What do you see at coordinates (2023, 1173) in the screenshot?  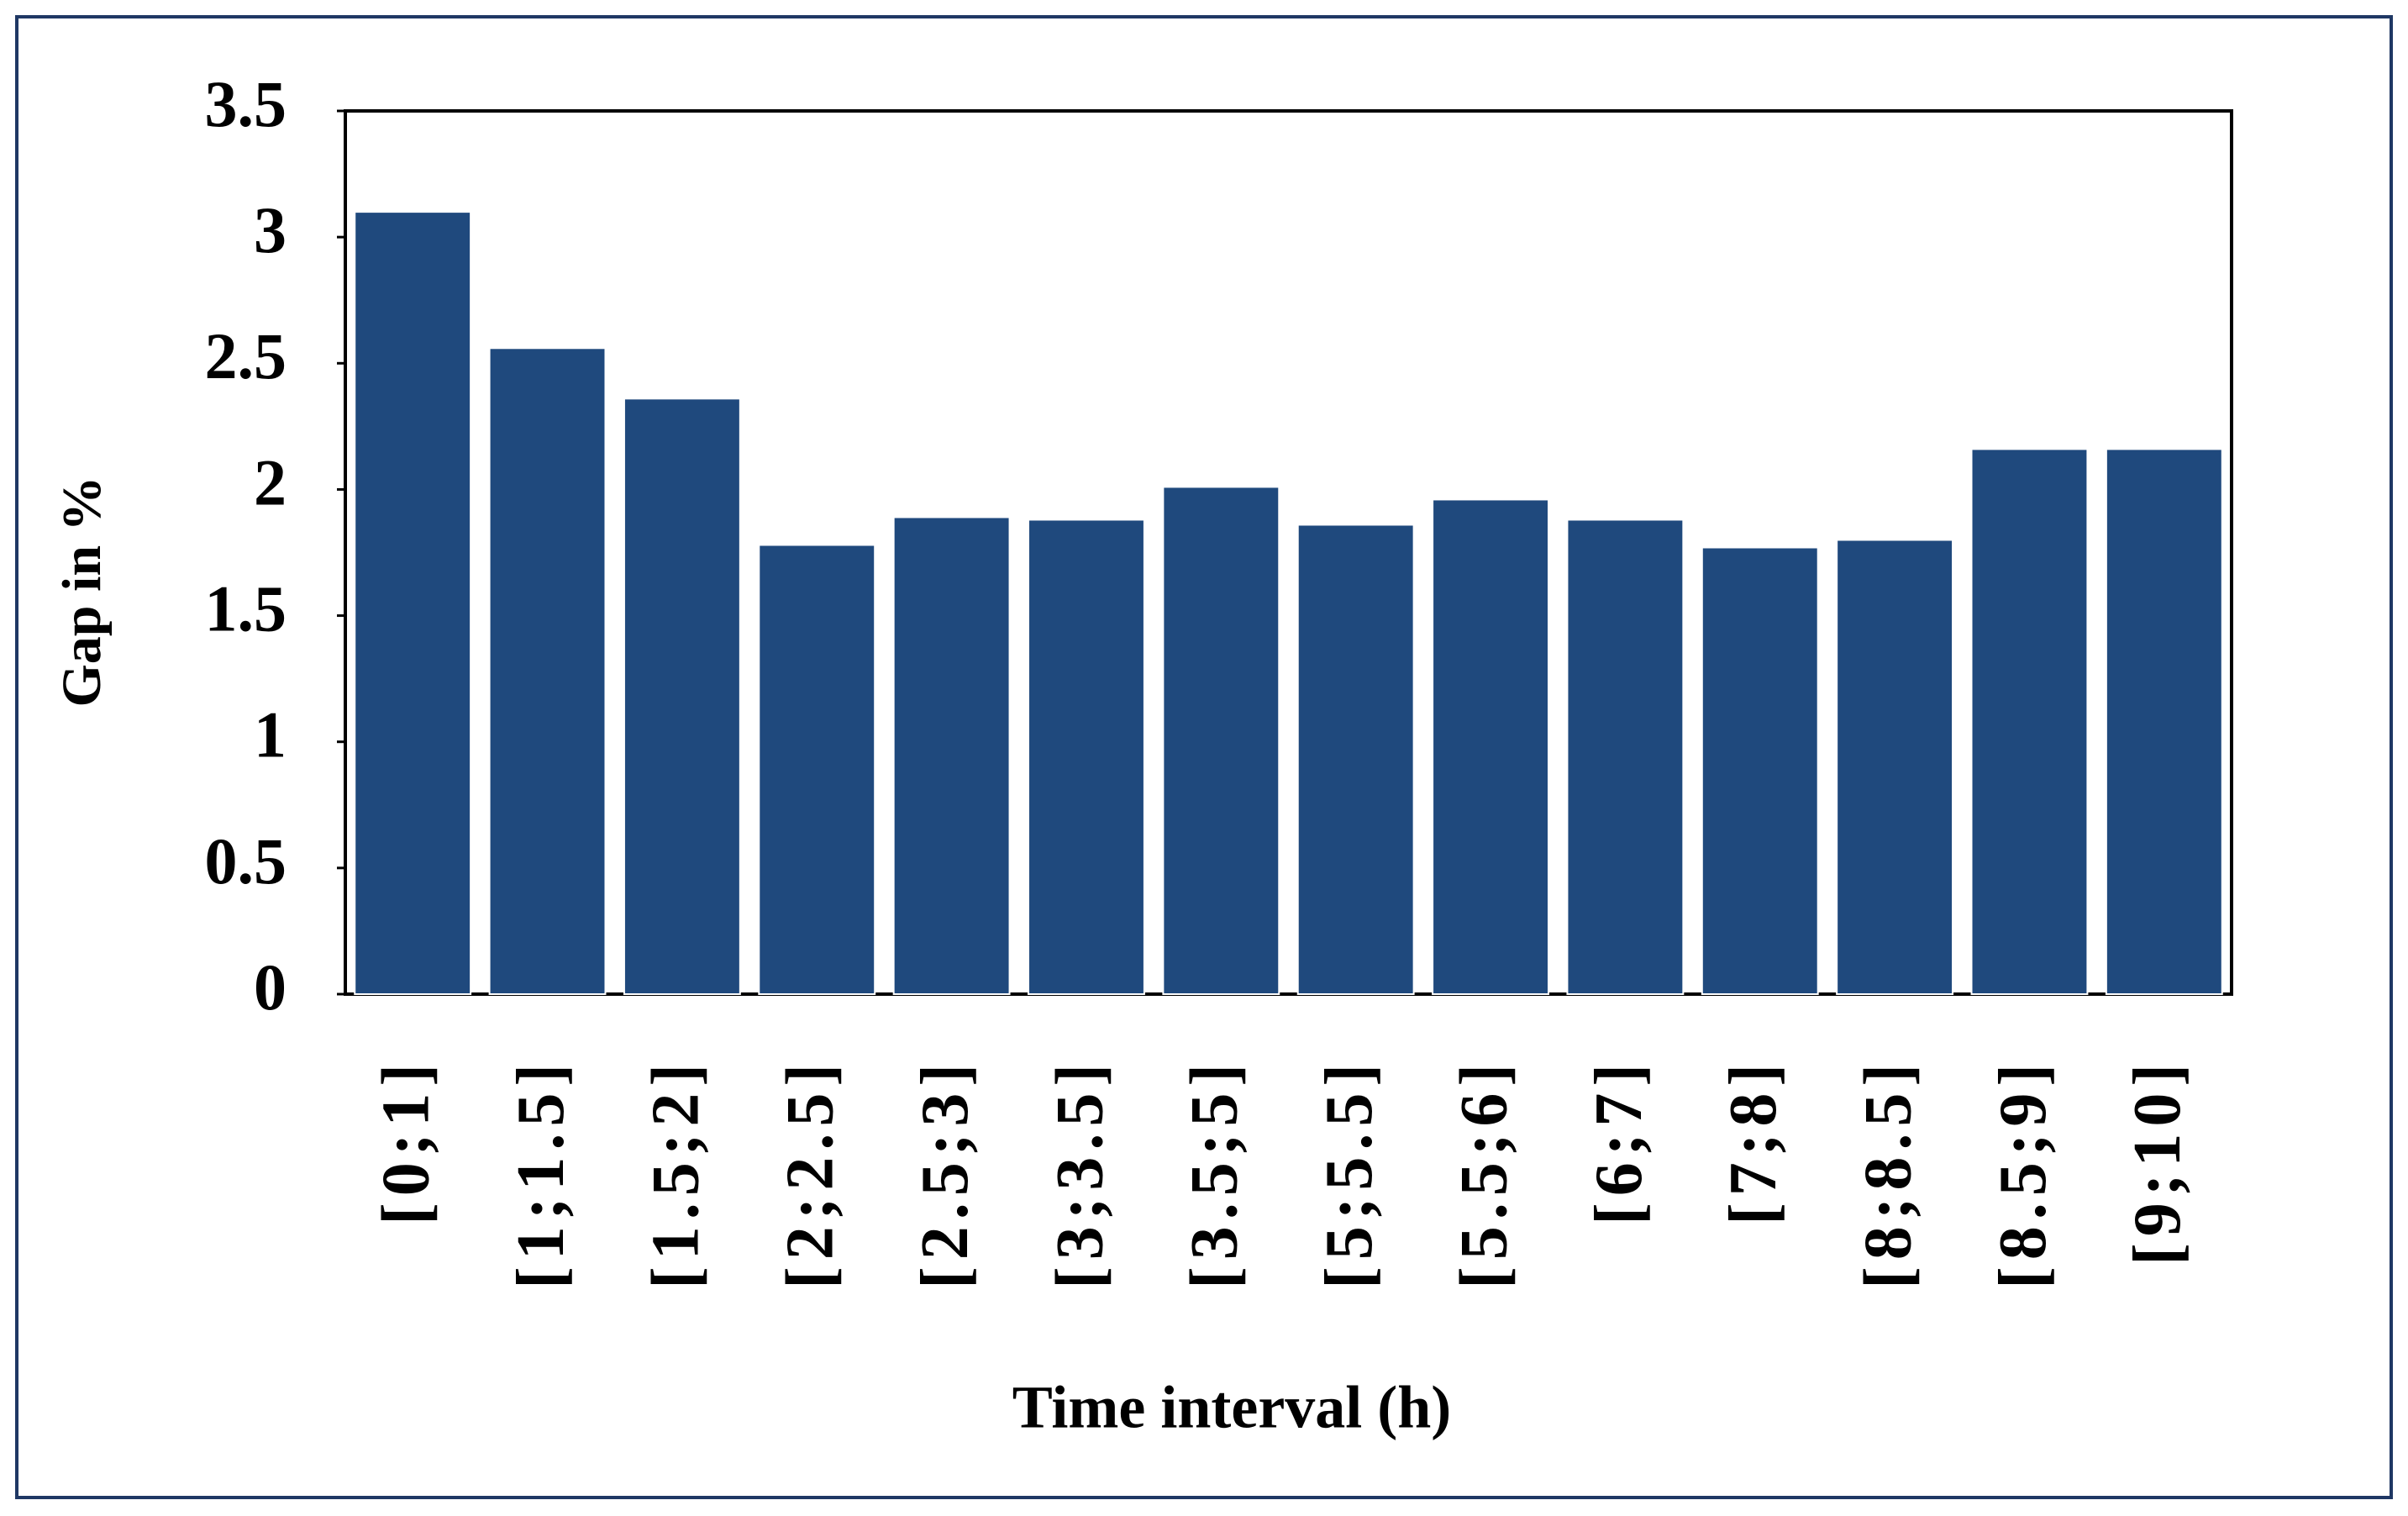 I see `x-tick-label: [8.5;9]` at bounding box center [2023, 1173].